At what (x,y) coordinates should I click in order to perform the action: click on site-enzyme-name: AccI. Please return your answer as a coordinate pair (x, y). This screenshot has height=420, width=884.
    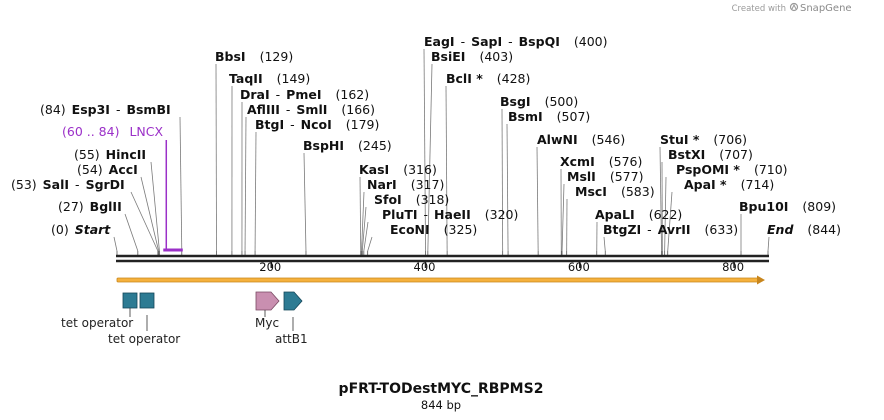
    Looking at the image, I should click on (123, 169).